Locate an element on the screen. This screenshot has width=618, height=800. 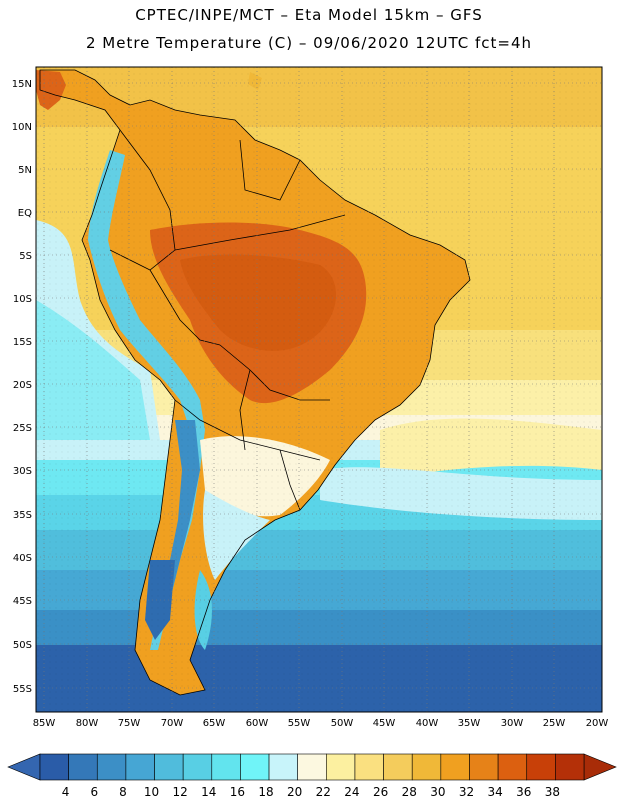
lon-label: 55W is located at coordinates (299, 723).